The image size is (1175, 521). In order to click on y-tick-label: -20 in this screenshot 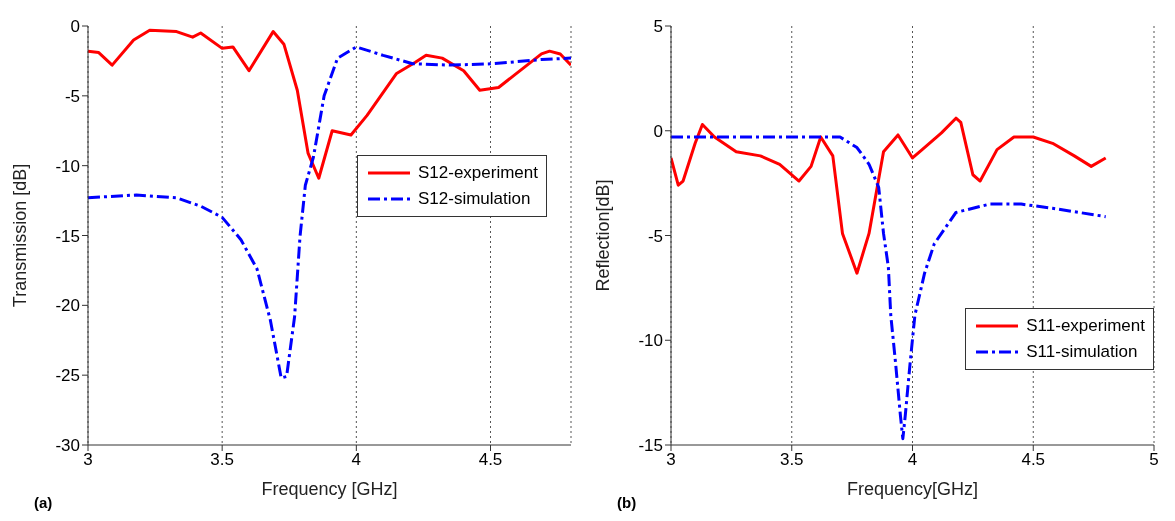, I will do `click(67, 306)`.